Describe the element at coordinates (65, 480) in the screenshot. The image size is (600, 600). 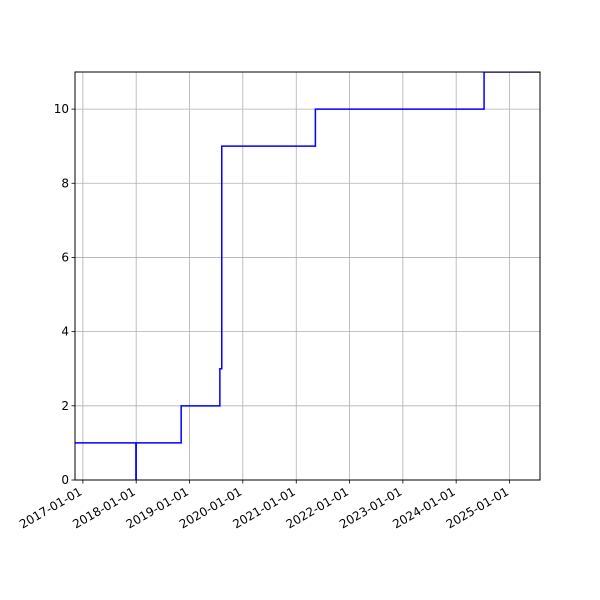
I see `y-tick-label: 0` at that location.